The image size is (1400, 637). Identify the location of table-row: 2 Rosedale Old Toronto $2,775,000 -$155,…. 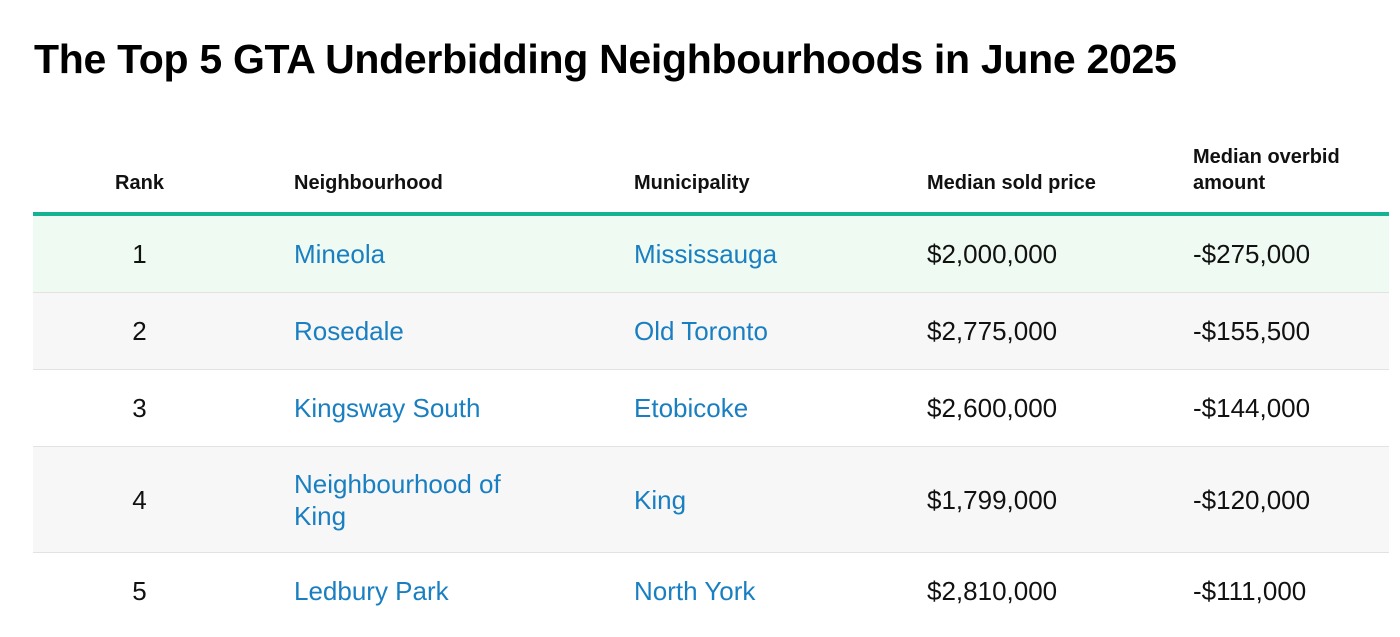
(711, 331).